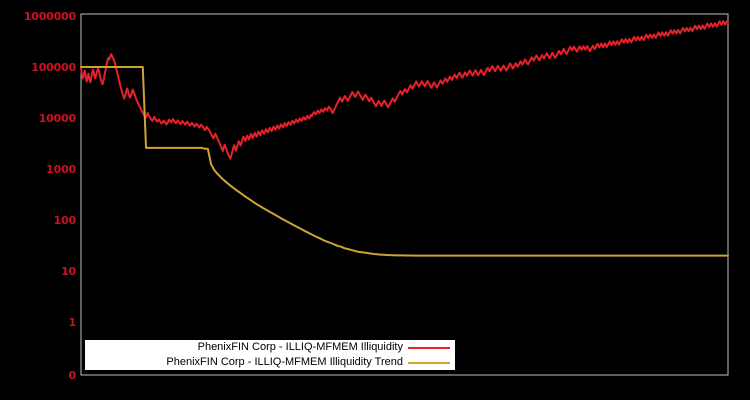 Image resolution: width=750 pixels, height=400 pixels. What do you see at coordinates (300, 347) in the screenshot?
I see `legend-label-illiquidity: PhenixFIN Corp - ILLIQ-MFMEM Illiquidity` at bounding box center [300, 347].